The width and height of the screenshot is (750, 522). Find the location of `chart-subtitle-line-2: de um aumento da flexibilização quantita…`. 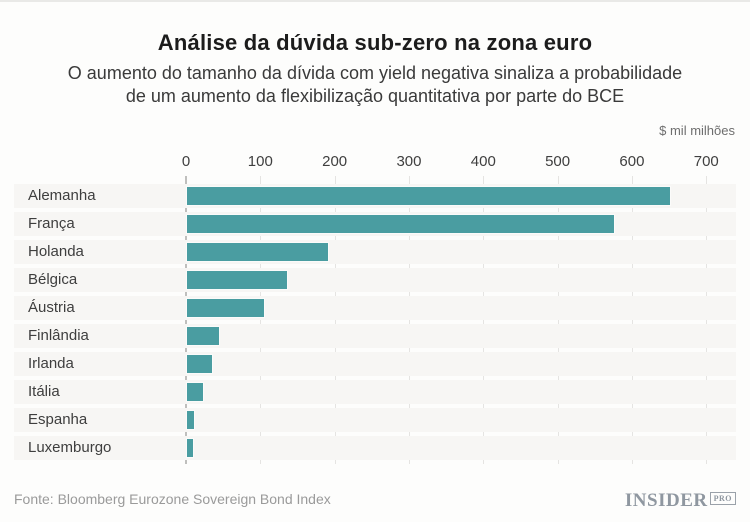

chart-subtitle-line-2: de um aumento da flexibilização quantita… is located at coordinates (375, 96).